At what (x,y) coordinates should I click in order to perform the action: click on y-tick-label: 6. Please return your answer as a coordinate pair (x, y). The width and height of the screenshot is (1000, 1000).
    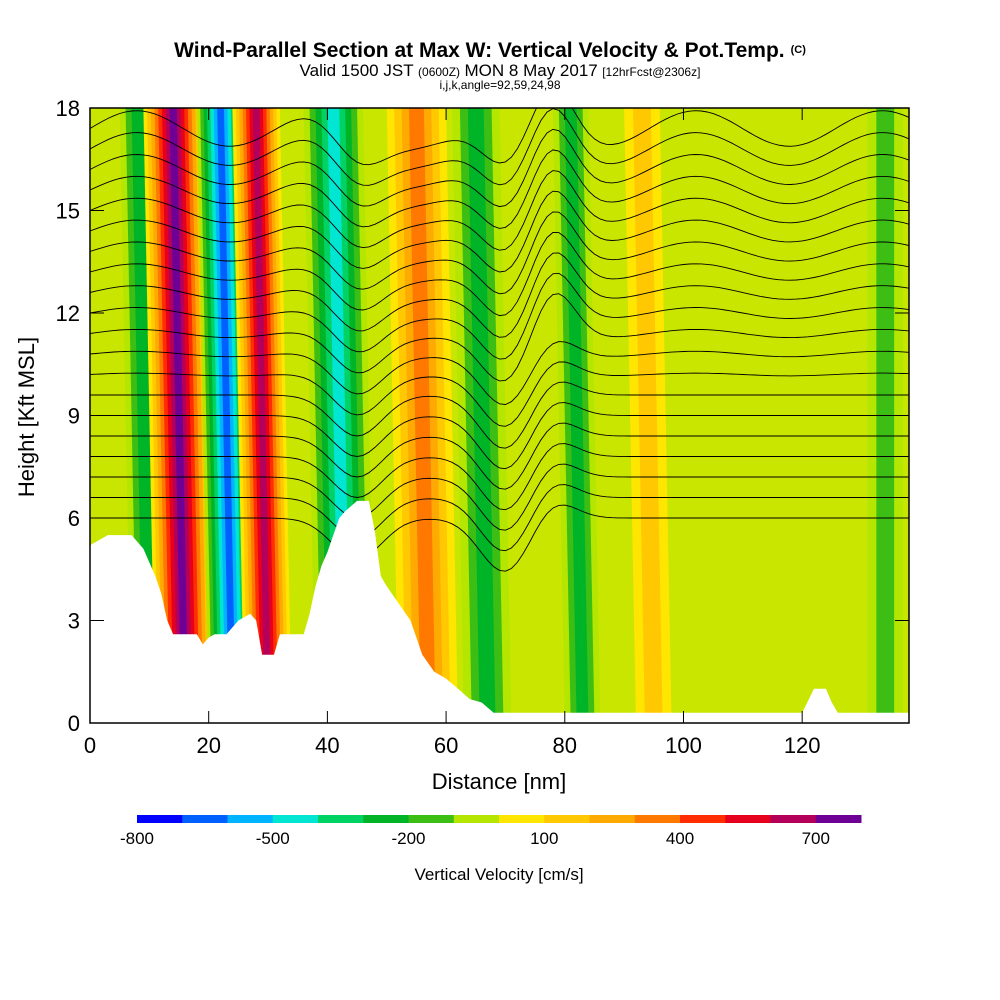
    Looking at the image, I should click on (74, 518).